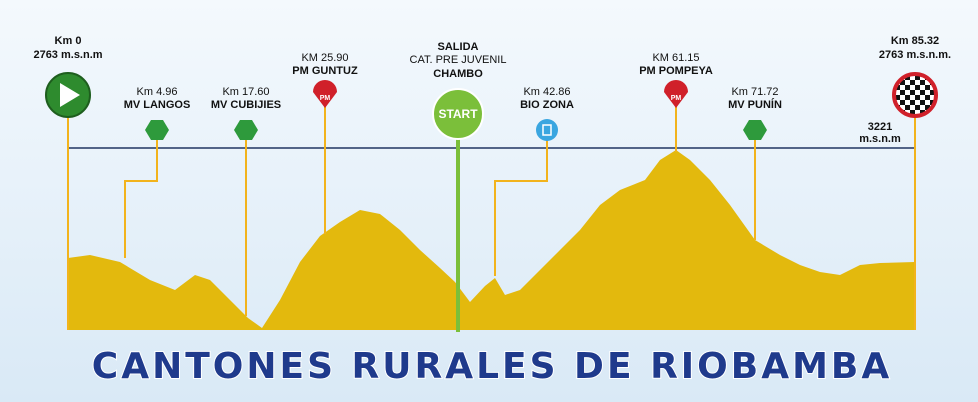  I want to click on start-km: Km 0, so click(68, 41).